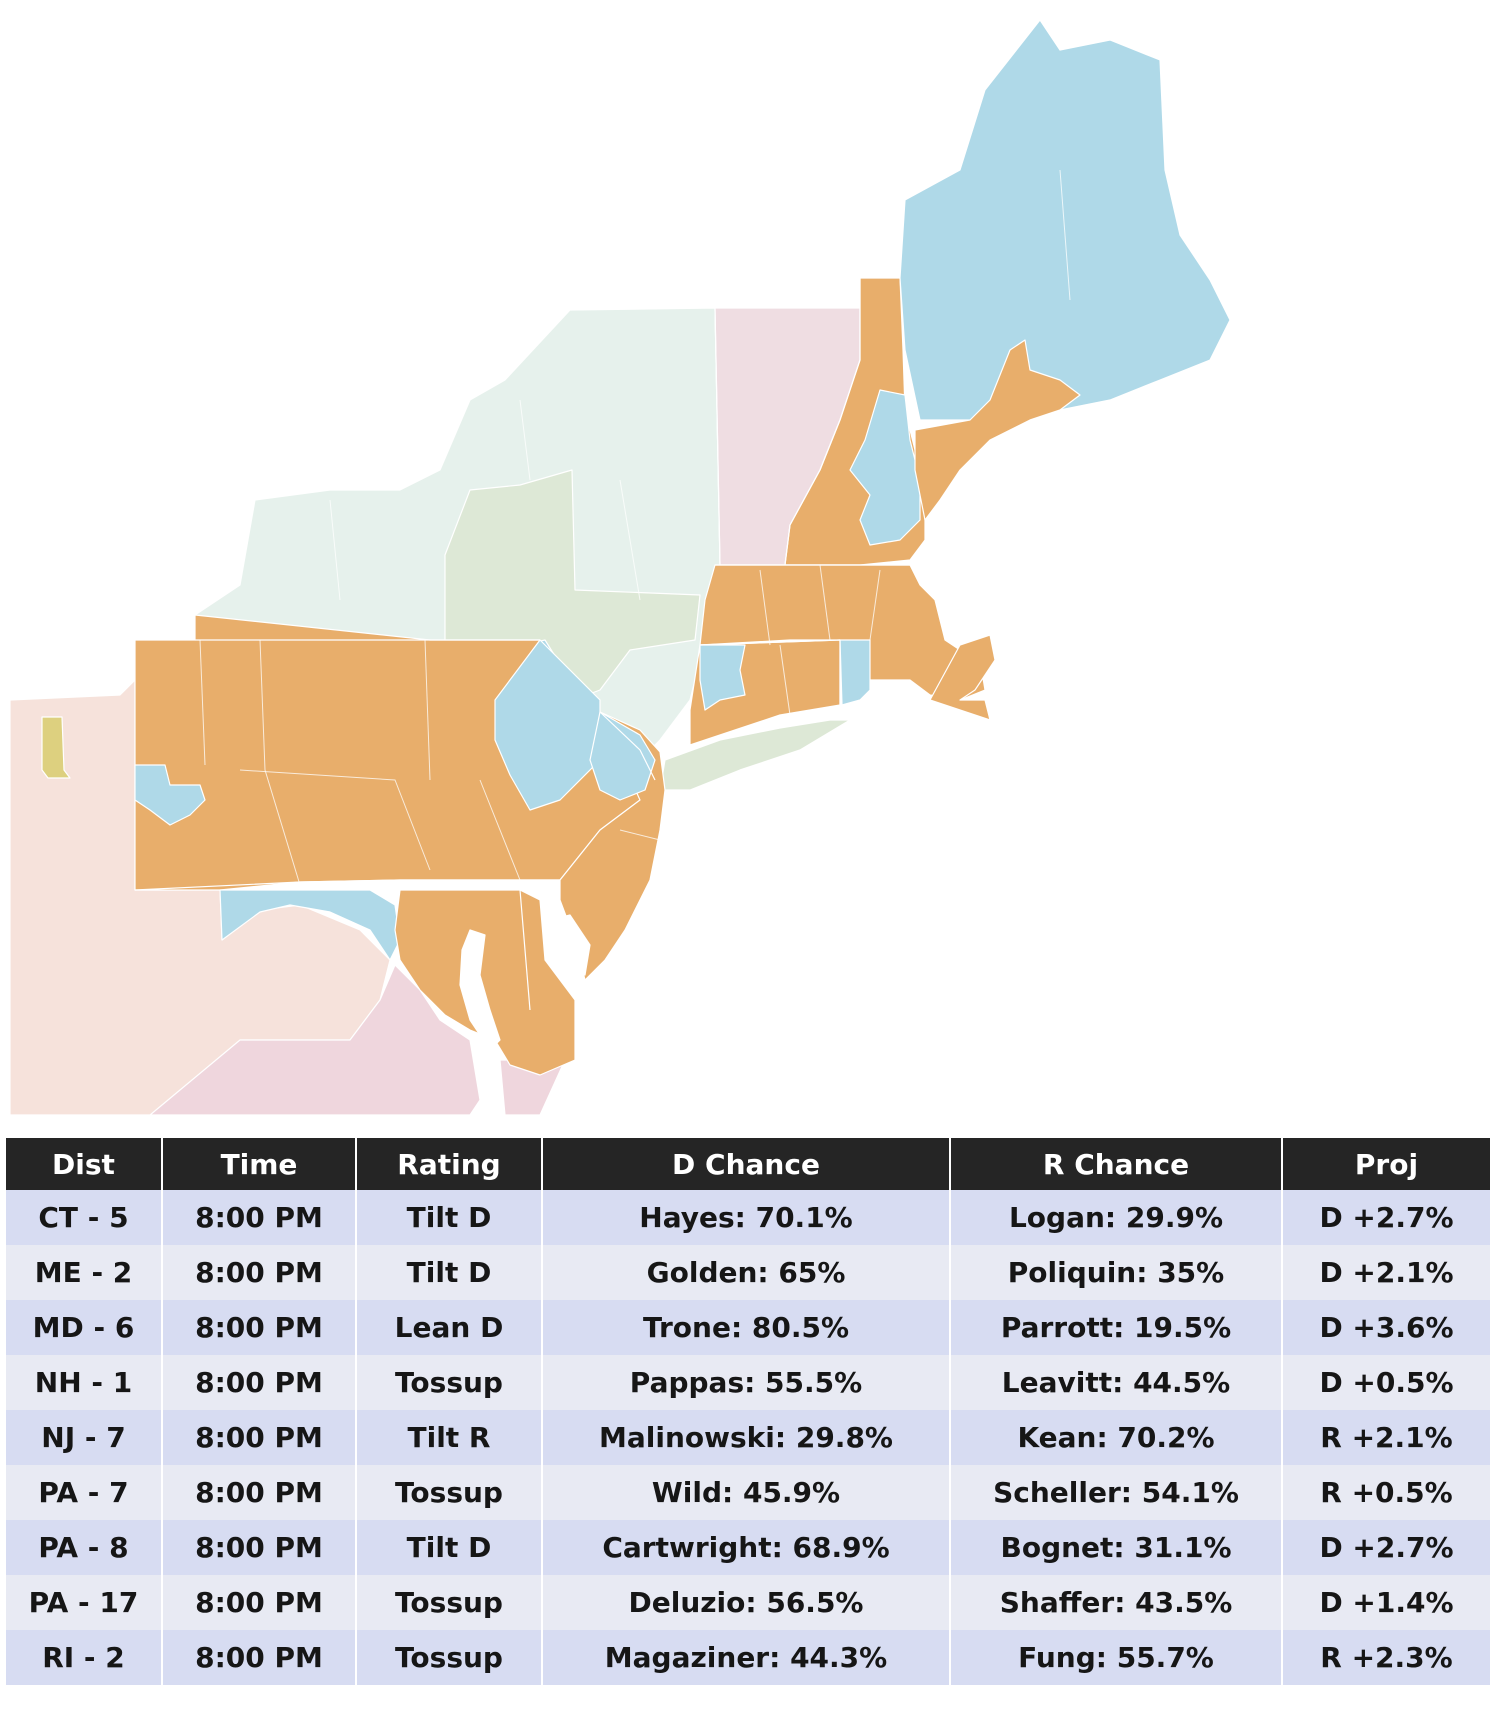  I want to click on cape-cod, so click(962, 677).